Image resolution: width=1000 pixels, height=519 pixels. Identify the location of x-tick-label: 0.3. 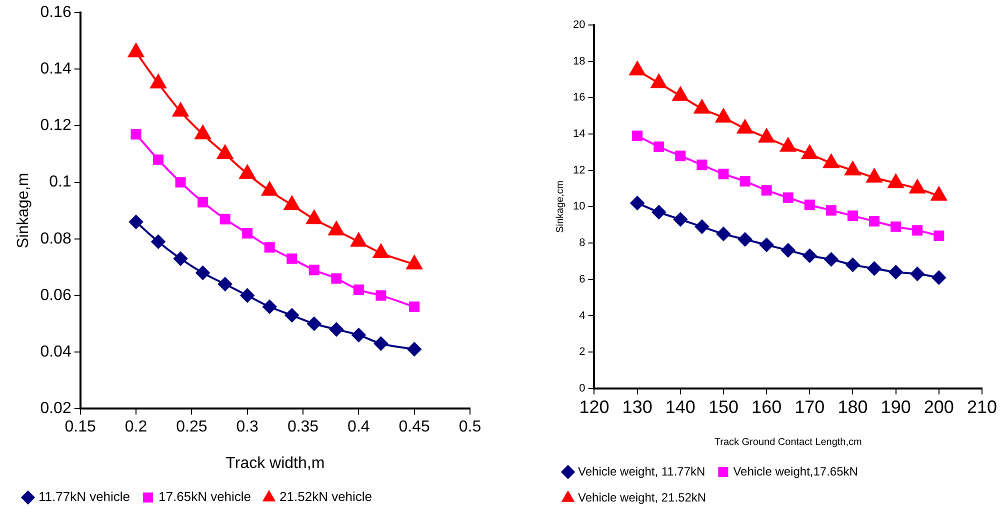
(247, 427).